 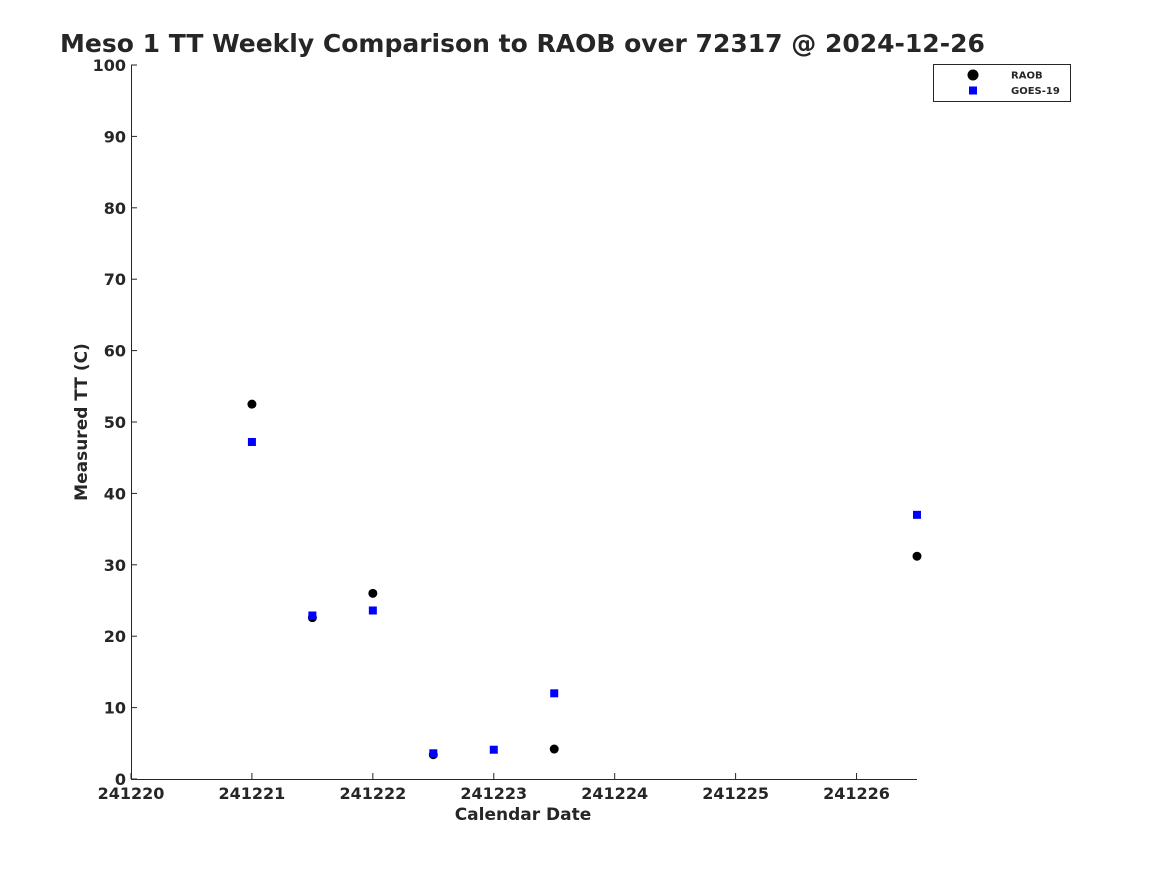 What do you see at coordinates (120, 779) in the screenshot?
I see `y-tick-label: 0` at bounding box center [120, 779].